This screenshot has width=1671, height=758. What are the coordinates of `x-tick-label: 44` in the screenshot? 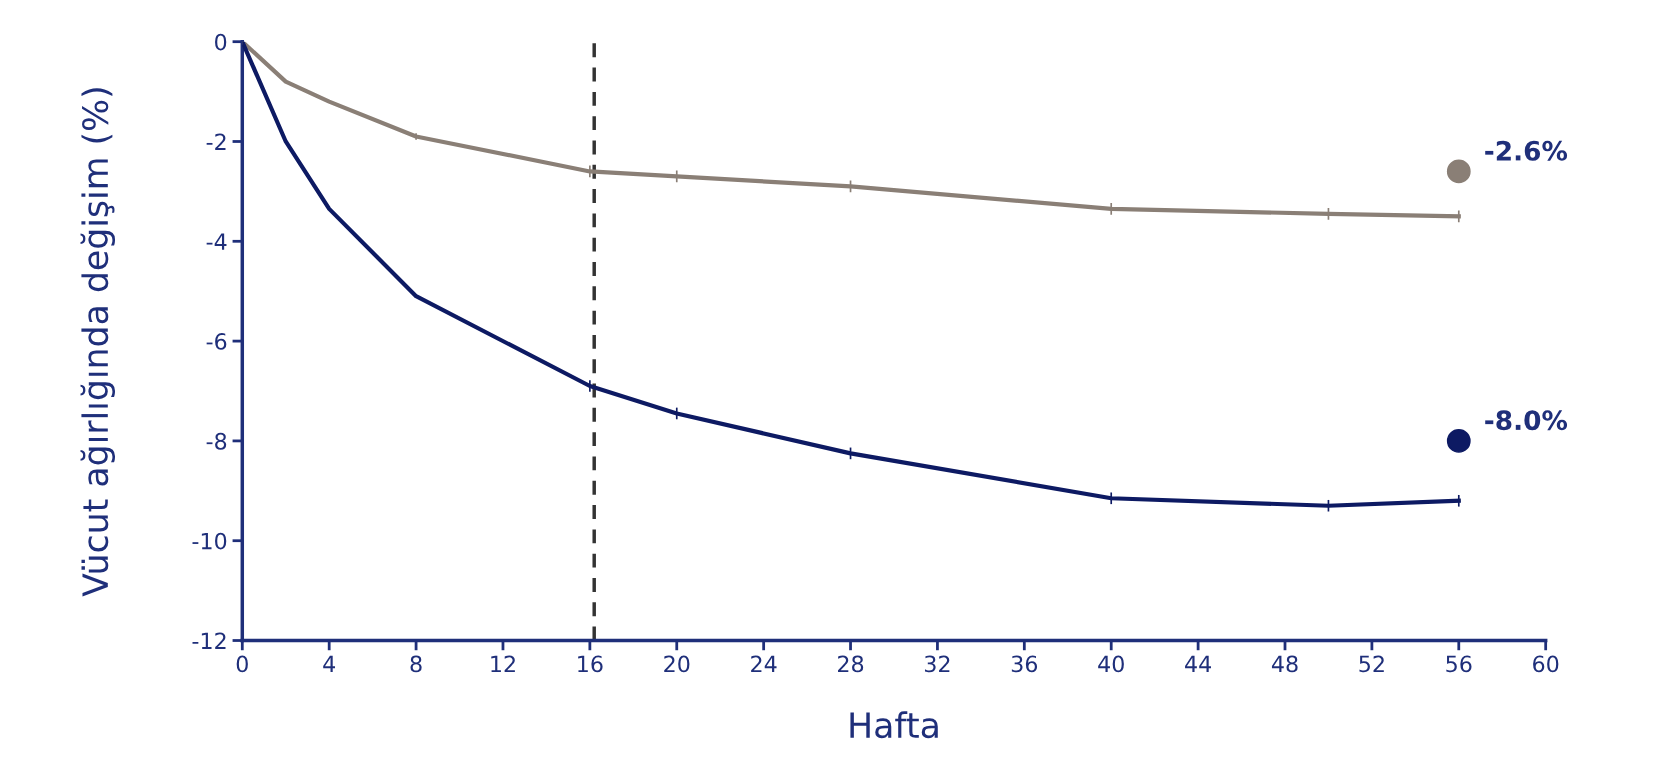 It's located at (1198, 663).